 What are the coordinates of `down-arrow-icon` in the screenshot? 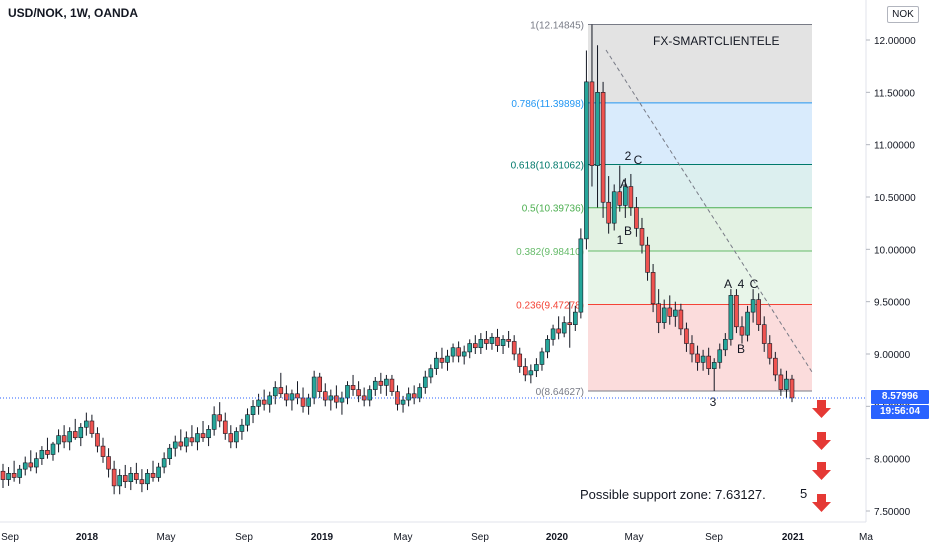 It's located at (821, 503).